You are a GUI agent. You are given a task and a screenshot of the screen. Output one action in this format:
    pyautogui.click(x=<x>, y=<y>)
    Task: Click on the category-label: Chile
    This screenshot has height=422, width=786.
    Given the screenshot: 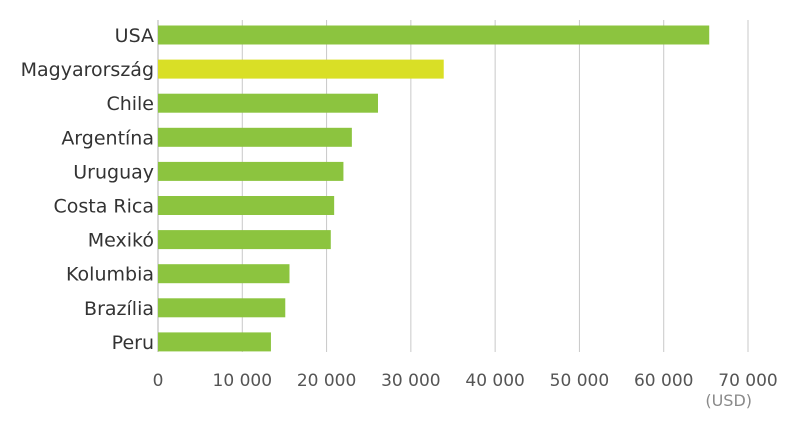 What is the action you would take?
    pyautogui.click(x=130, y=104)
    